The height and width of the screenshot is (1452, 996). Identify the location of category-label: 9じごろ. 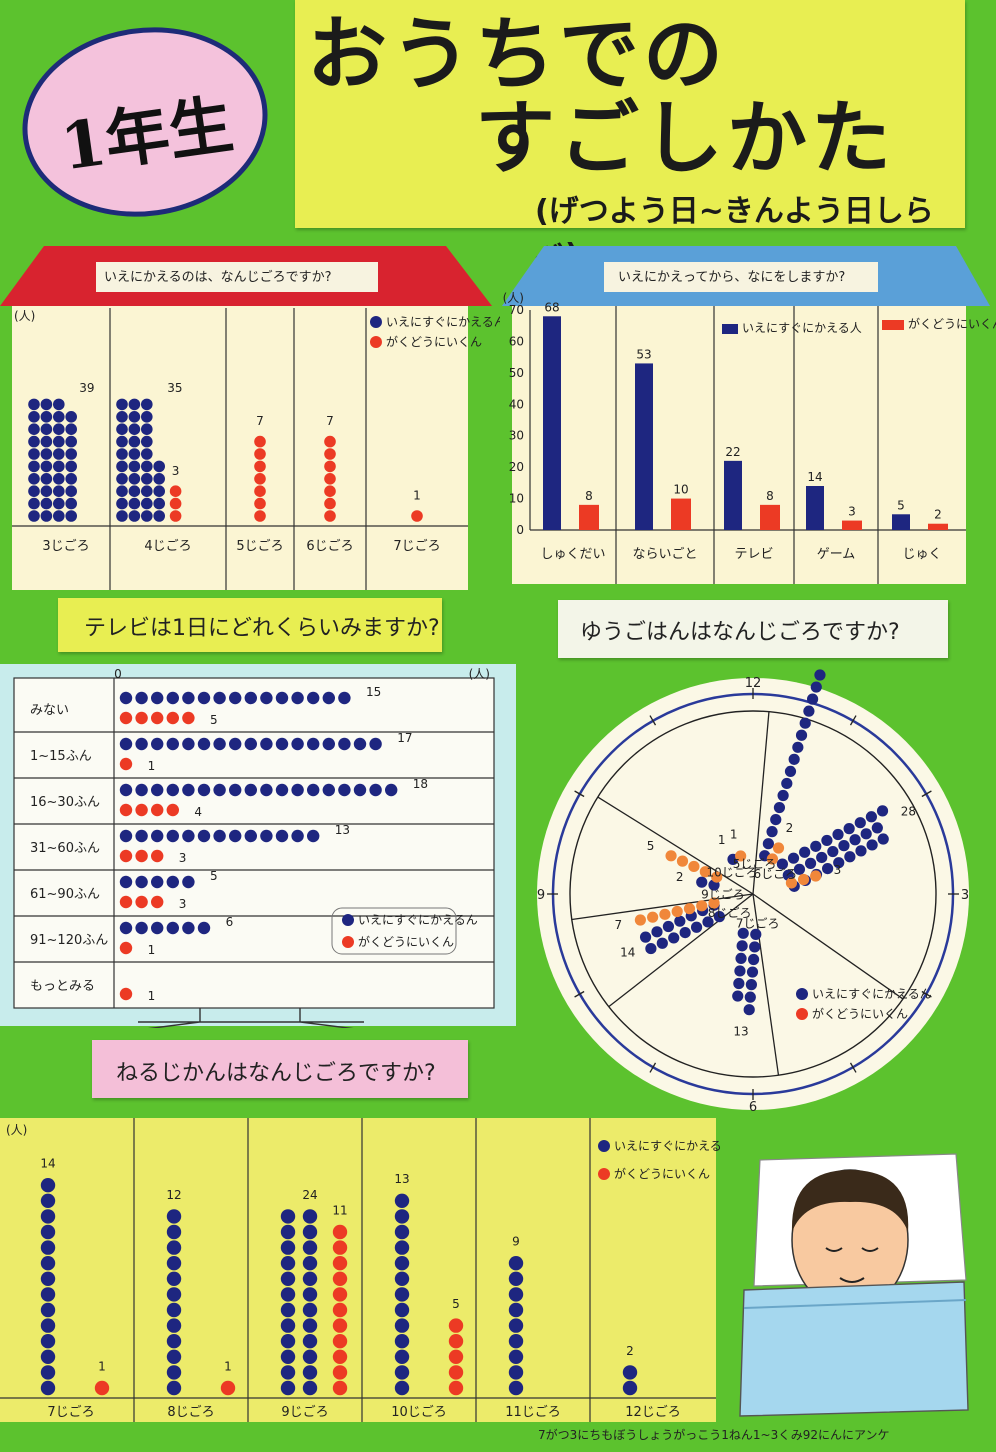
(304, 1412).